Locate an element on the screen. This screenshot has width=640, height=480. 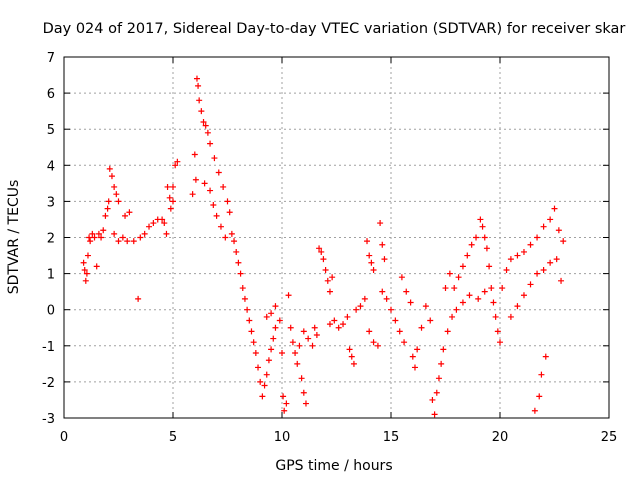
y-tick-label: -3 is located at coordinates (48, 419).